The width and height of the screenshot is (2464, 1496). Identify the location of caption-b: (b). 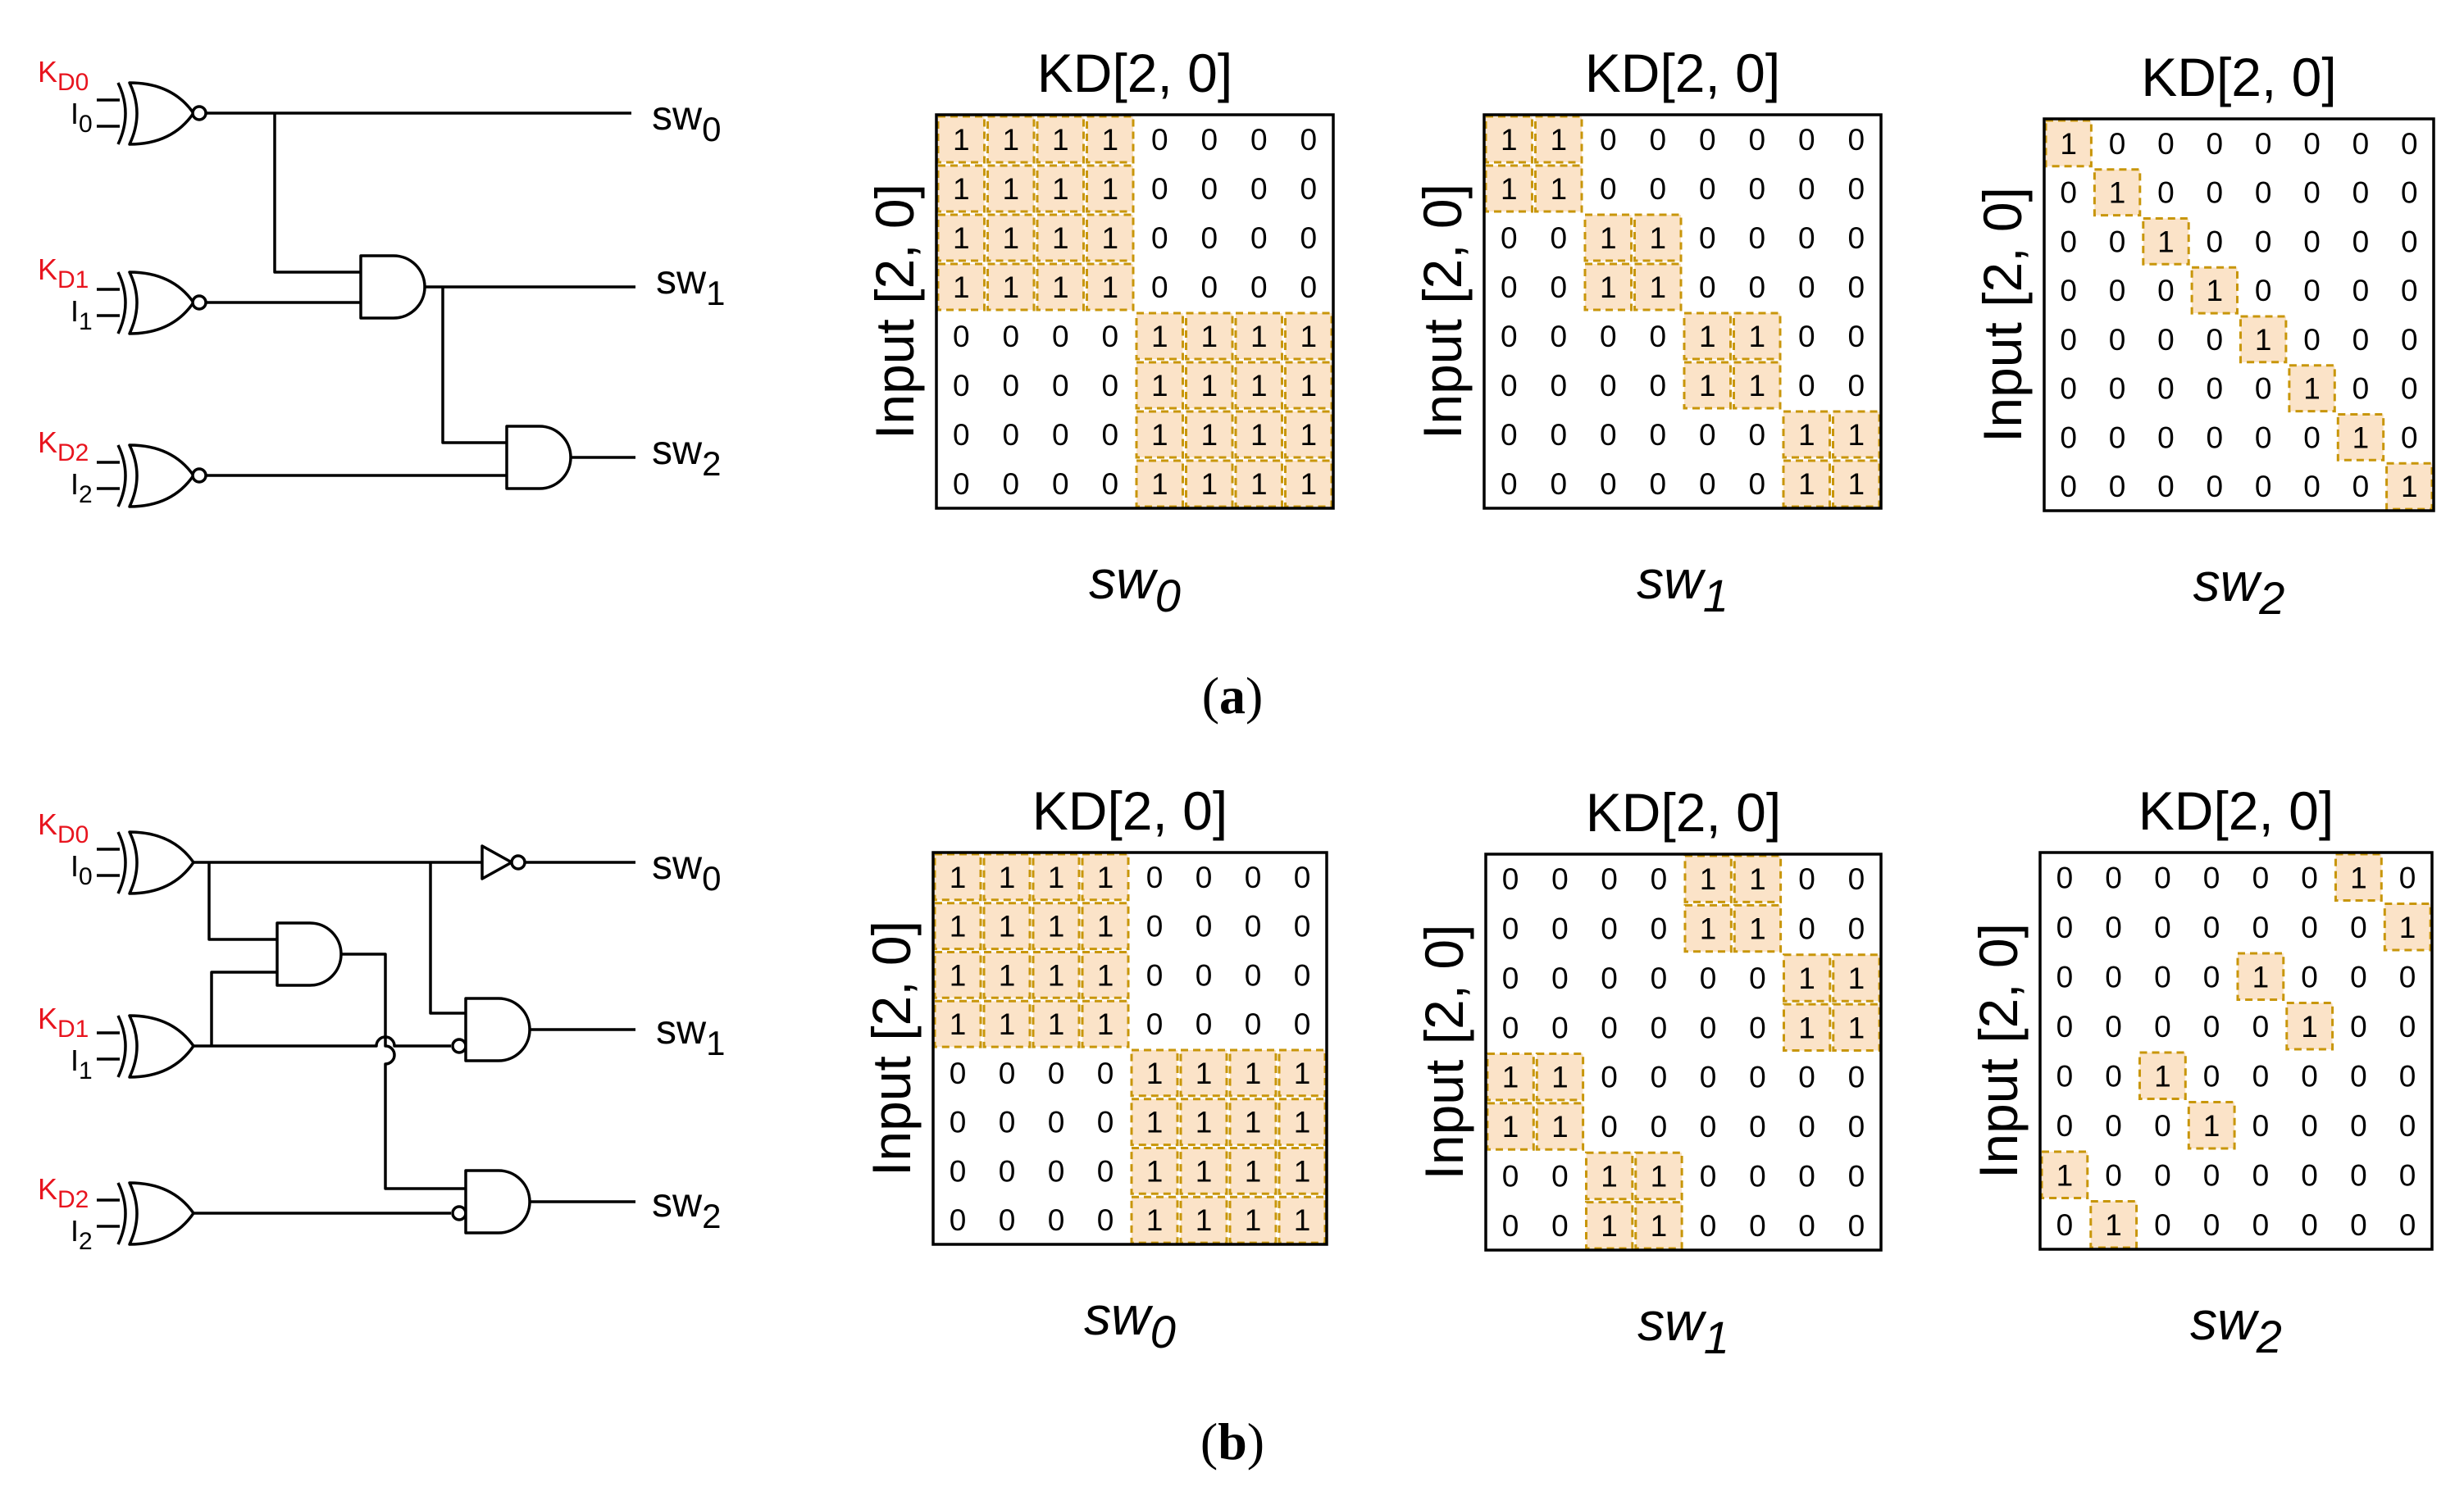
(1232, 1441).